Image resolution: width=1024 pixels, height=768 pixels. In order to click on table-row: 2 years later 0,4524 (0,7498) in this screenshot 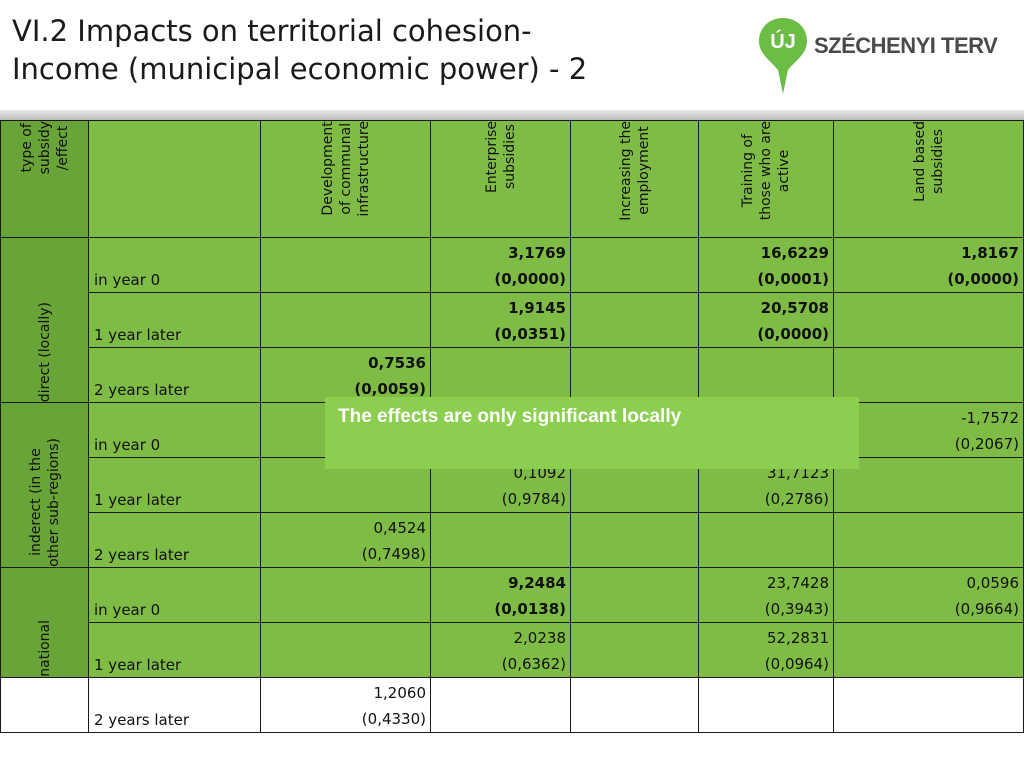, I will do `click(512, 540)`.